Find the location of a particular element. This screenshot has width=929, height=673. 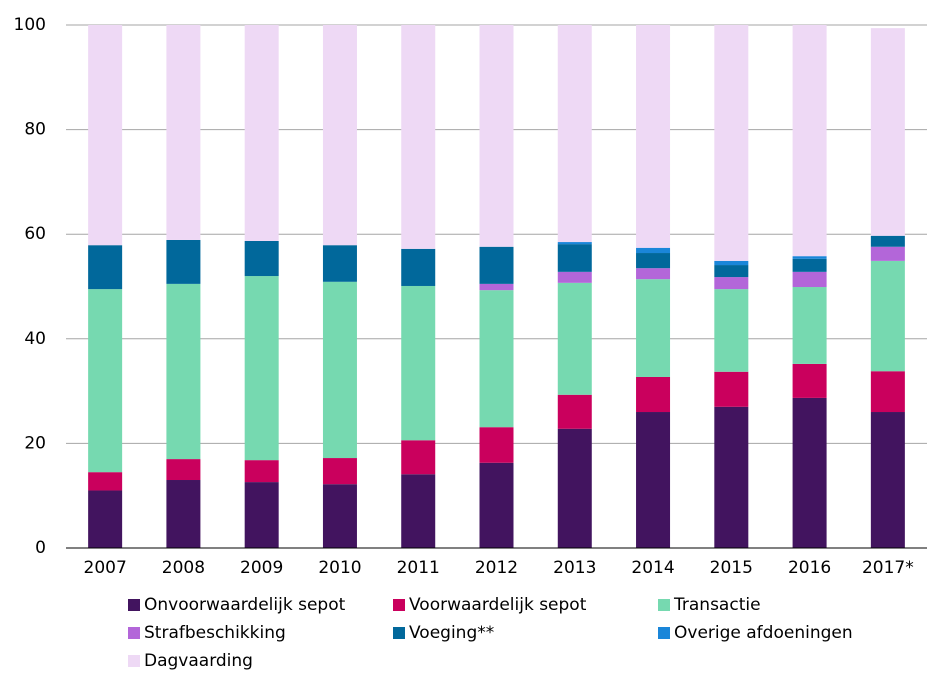

legend-label: Dagvaarding is located at coordinates (198, 661).